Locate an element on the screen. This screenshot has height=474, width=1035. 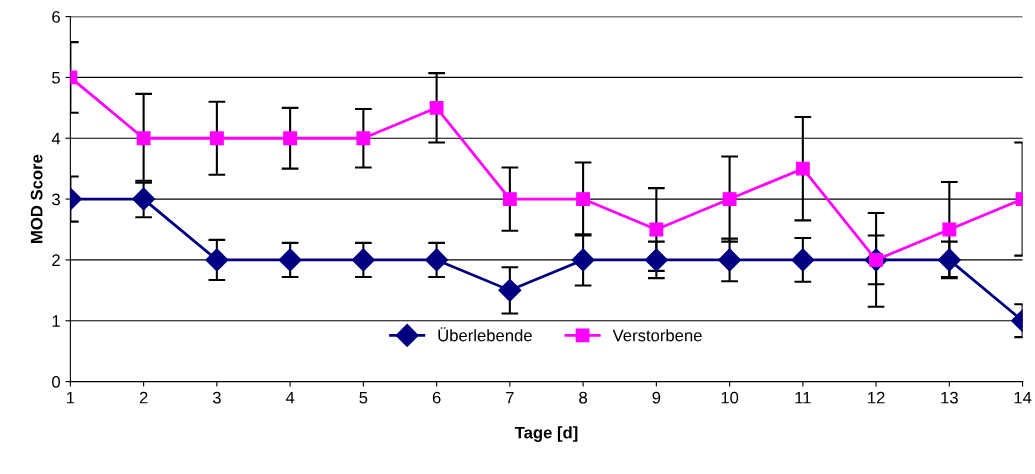
x-tick-label: 2 is located at coordinates (143, 397).